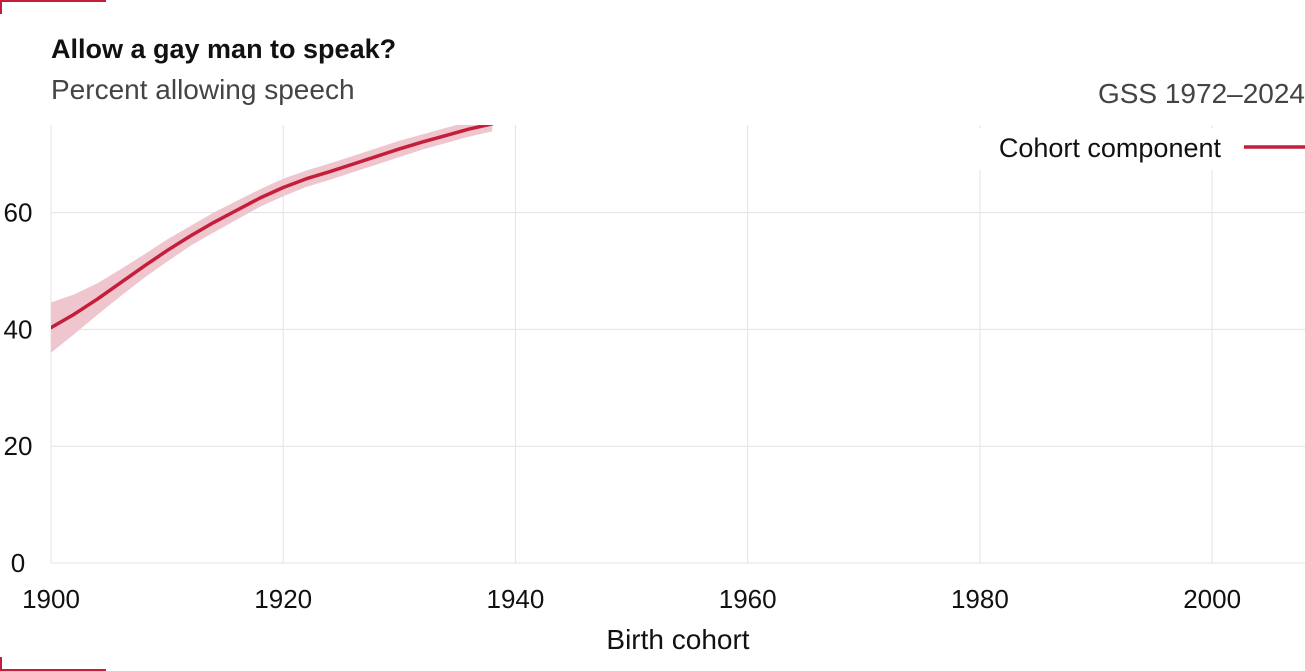 This screenshot has height=671, width=1305. Describe the element at coordinates (516, 599) in the screenshot. I see `x-tick-label-1940: 1940` at that location.